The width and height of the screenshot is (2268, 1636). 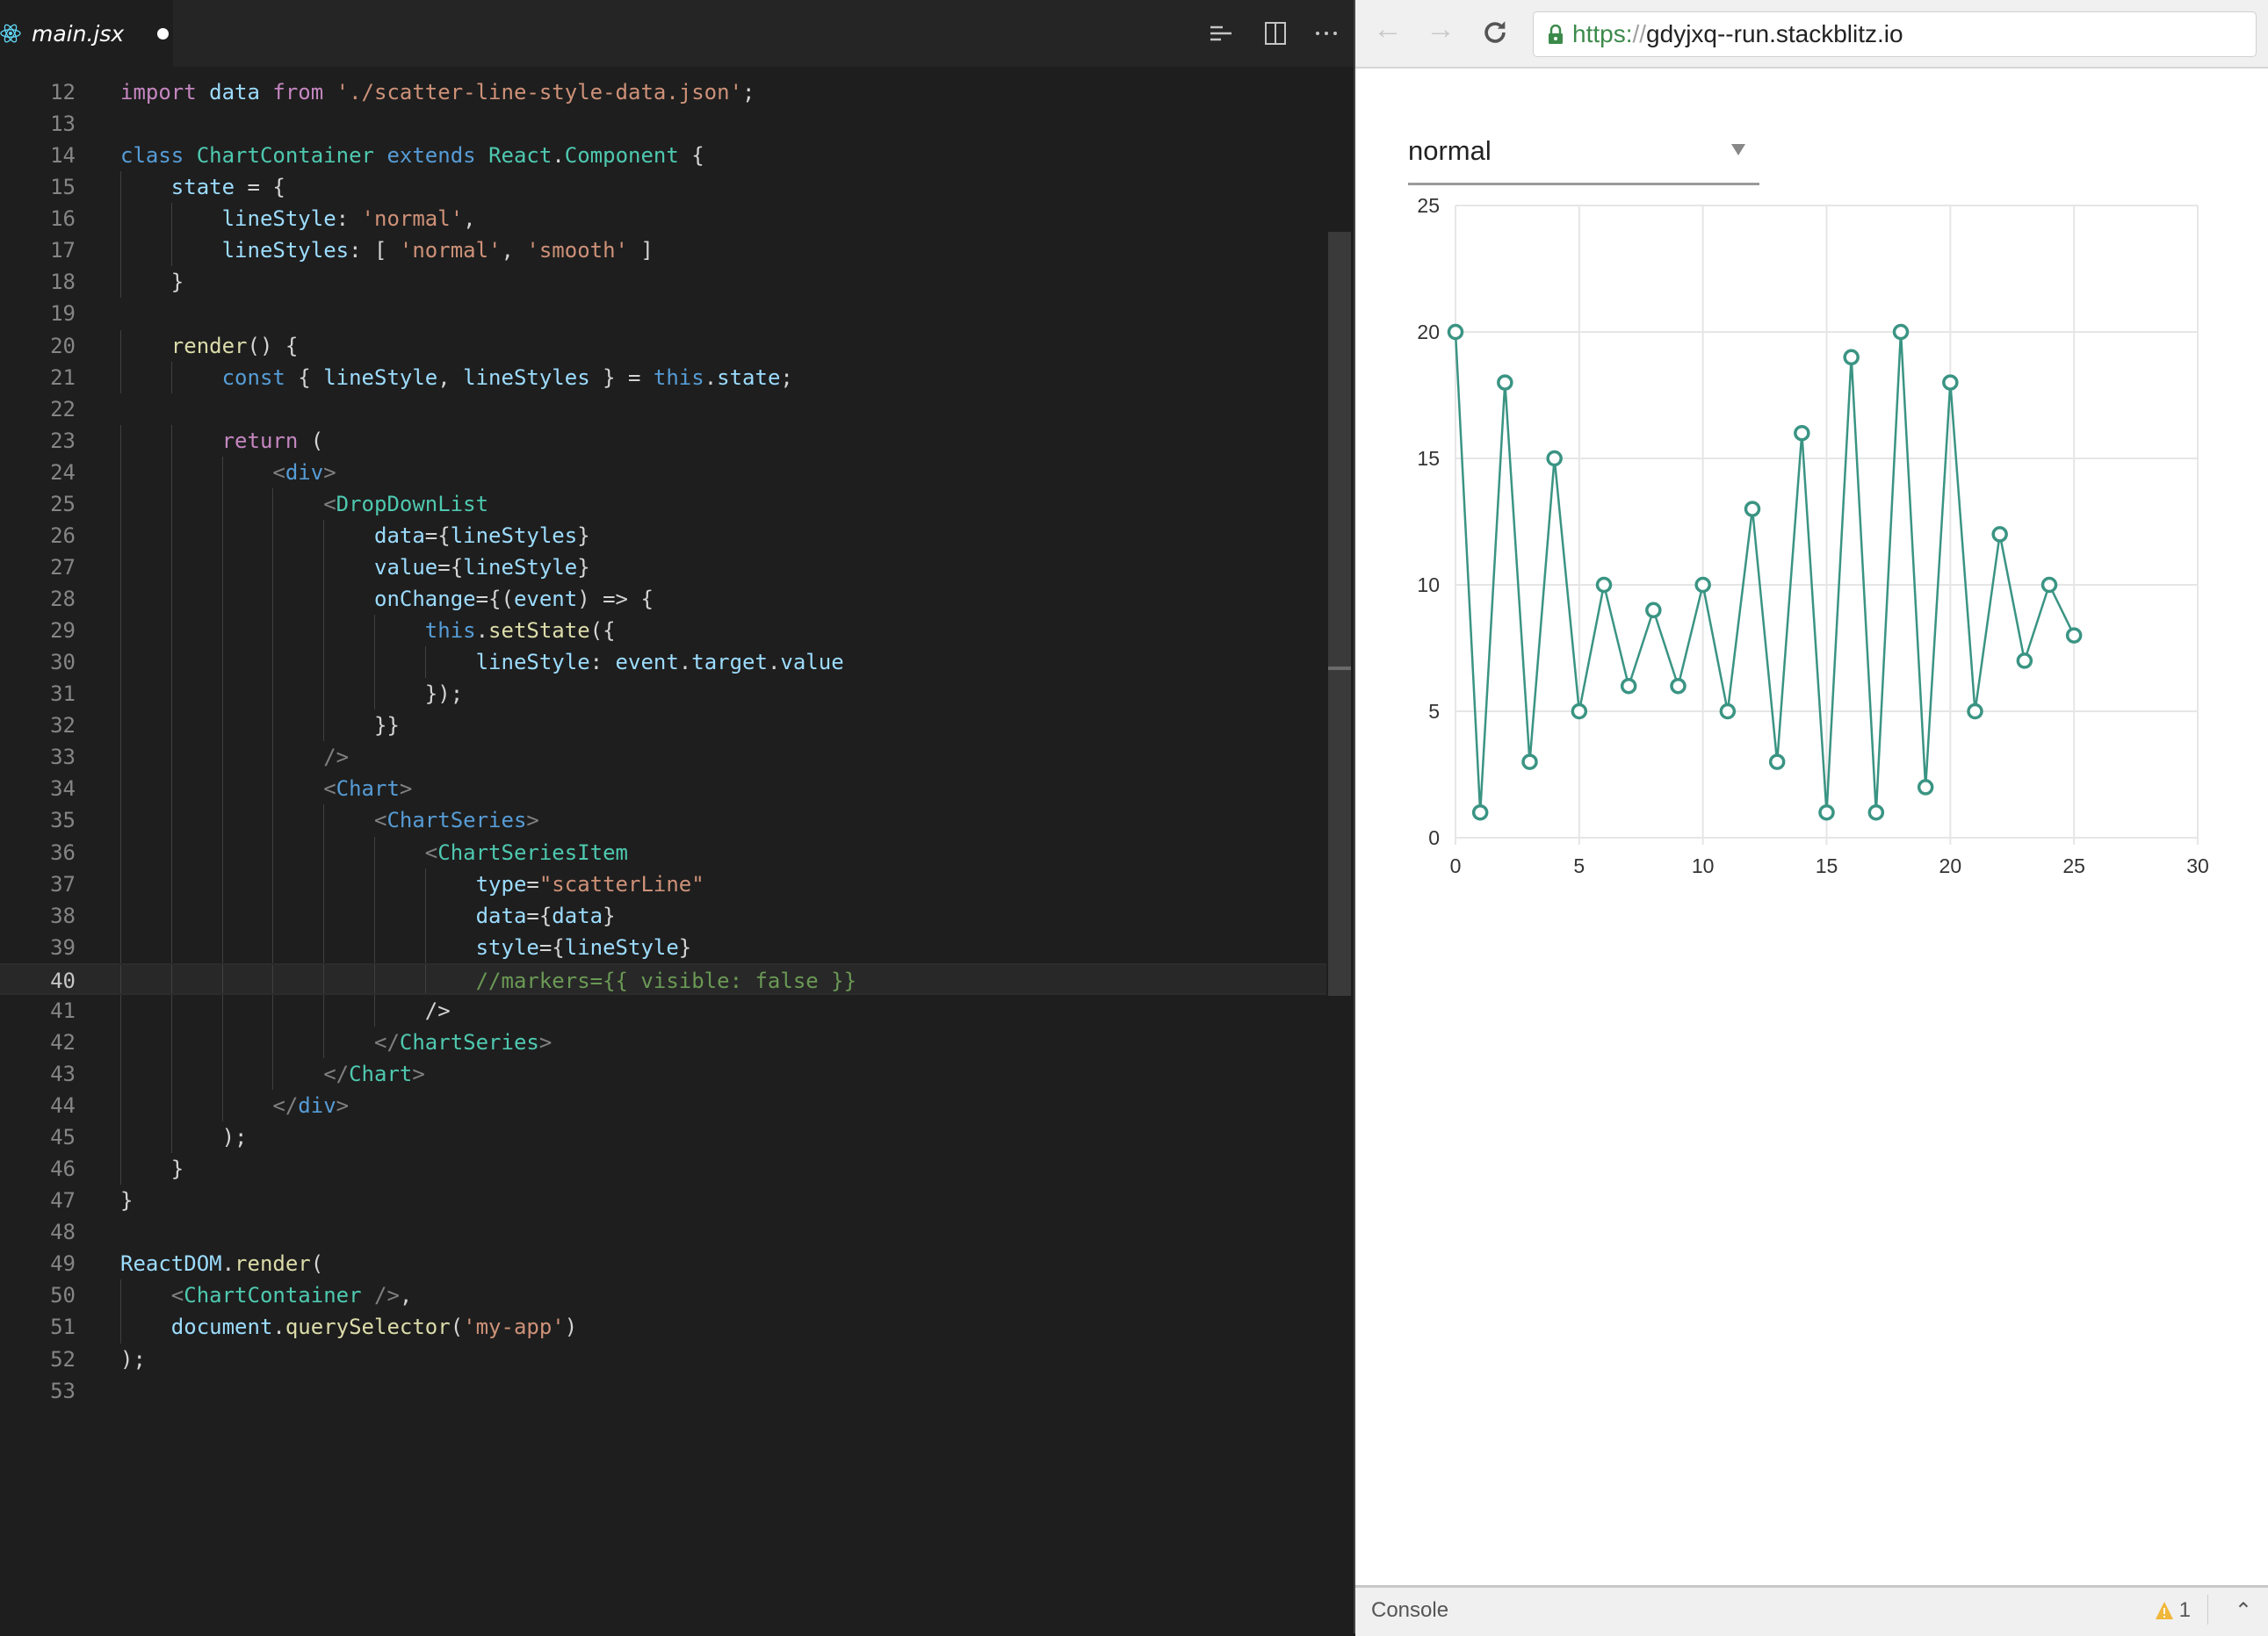 I want to click on code-line: 44 </div>, so click(x=663, y=1106).